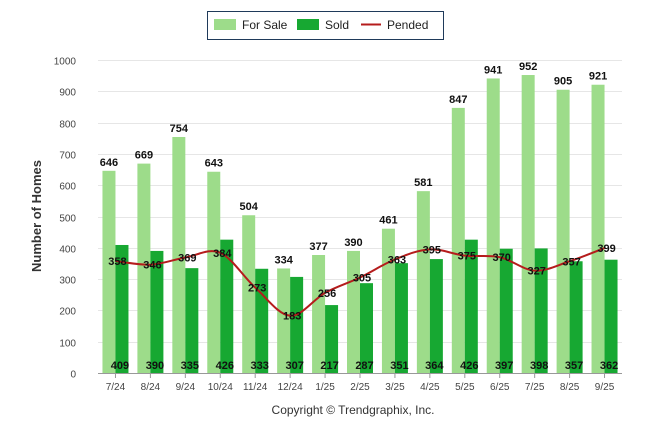 This screenshot has width=646, height=434. Describe the element at coordinates (290, 387) in the screenshot. I see `x-tick-label: 12/24` at that location.